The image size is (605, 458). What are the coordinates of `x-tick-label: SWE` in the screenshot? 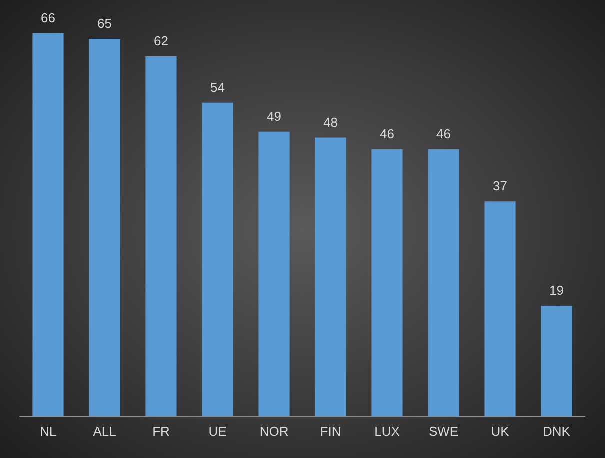 It's located at (443, 431).